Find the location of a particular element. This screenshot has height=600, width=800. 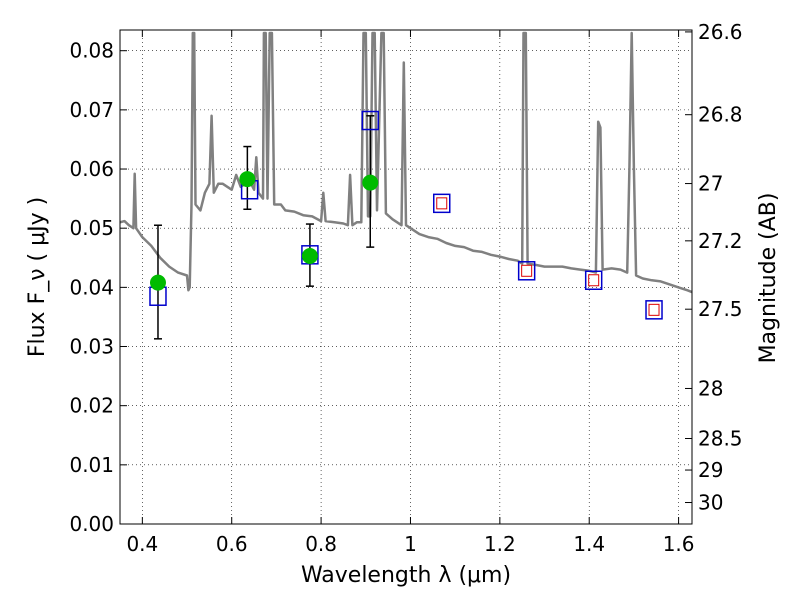

y2-tick-label: 26.8 is located at coordinates (720, 115).